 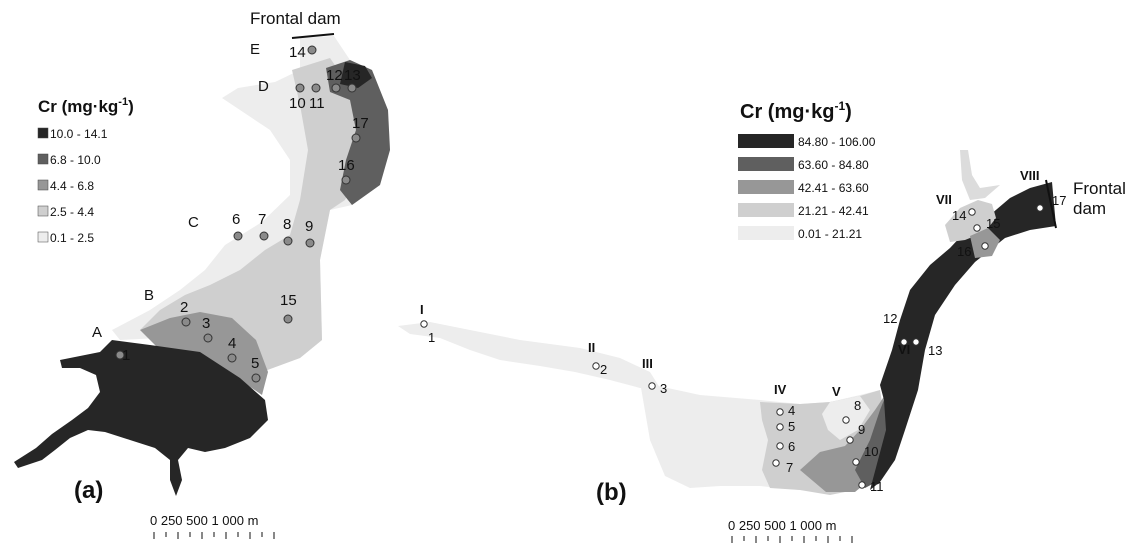 I want to click on sample-point-label-a-8: 8, so click(x=287, y=224).